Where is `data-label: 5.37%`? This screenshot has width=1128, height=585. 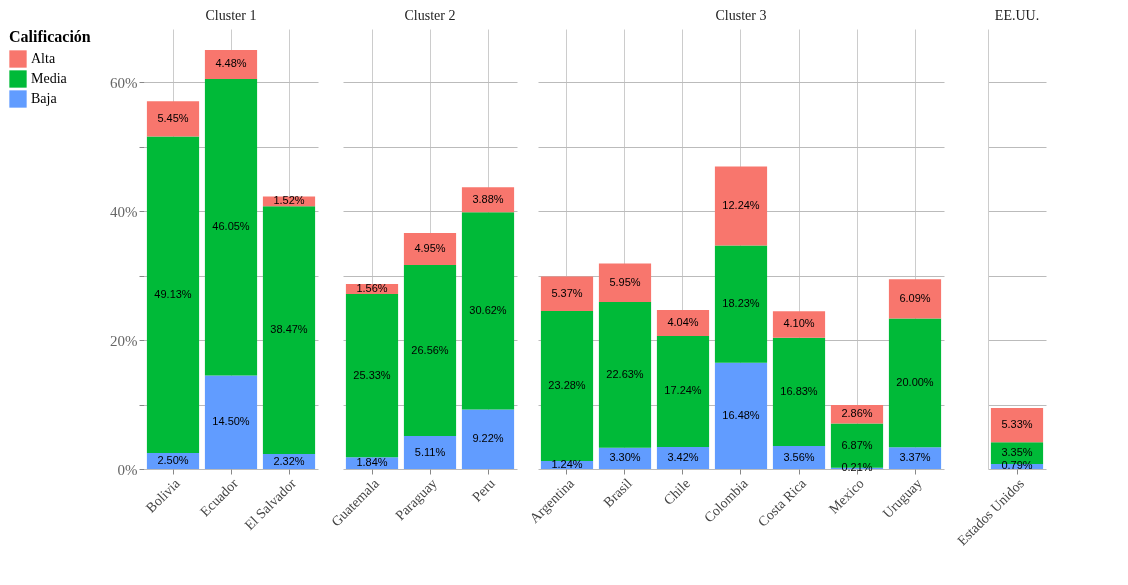 data-label: 5.37% is located at coordinates (567, 292).